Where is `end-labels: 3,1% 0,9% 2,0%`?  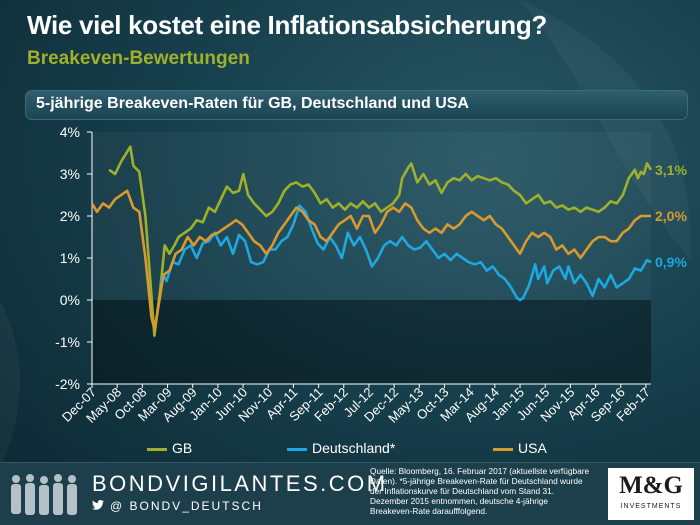
end-labels: 3,1% 0,9% 2,0% is located at coordinates (671, 216).